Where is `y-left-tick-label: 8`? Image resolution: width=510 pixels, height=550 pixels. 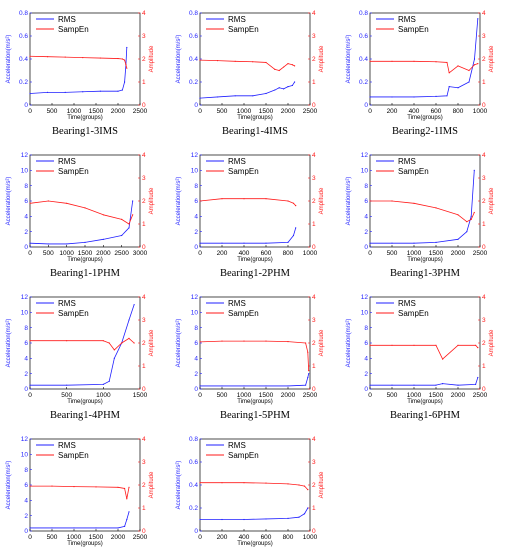
y-left-tick-label: 8 is located at coordinates (366, 186).